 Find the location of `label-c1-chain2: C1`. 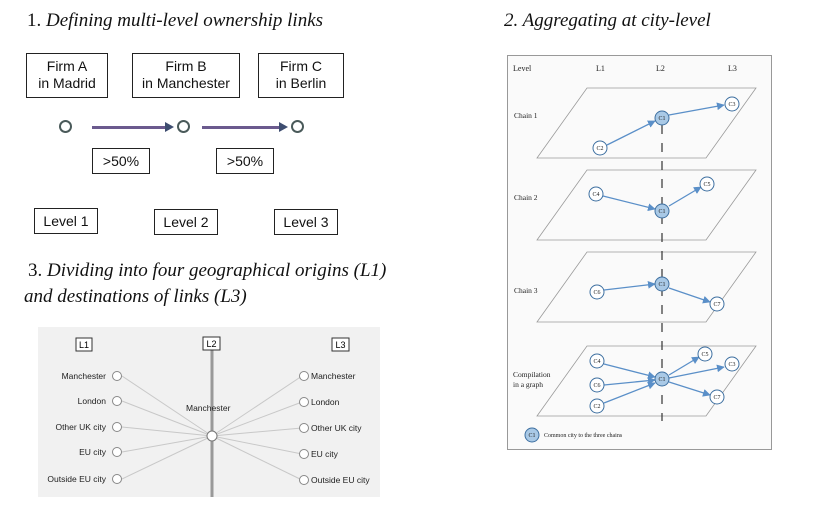

label-c1-chain2: C1 is located at coordinates (661, 212).